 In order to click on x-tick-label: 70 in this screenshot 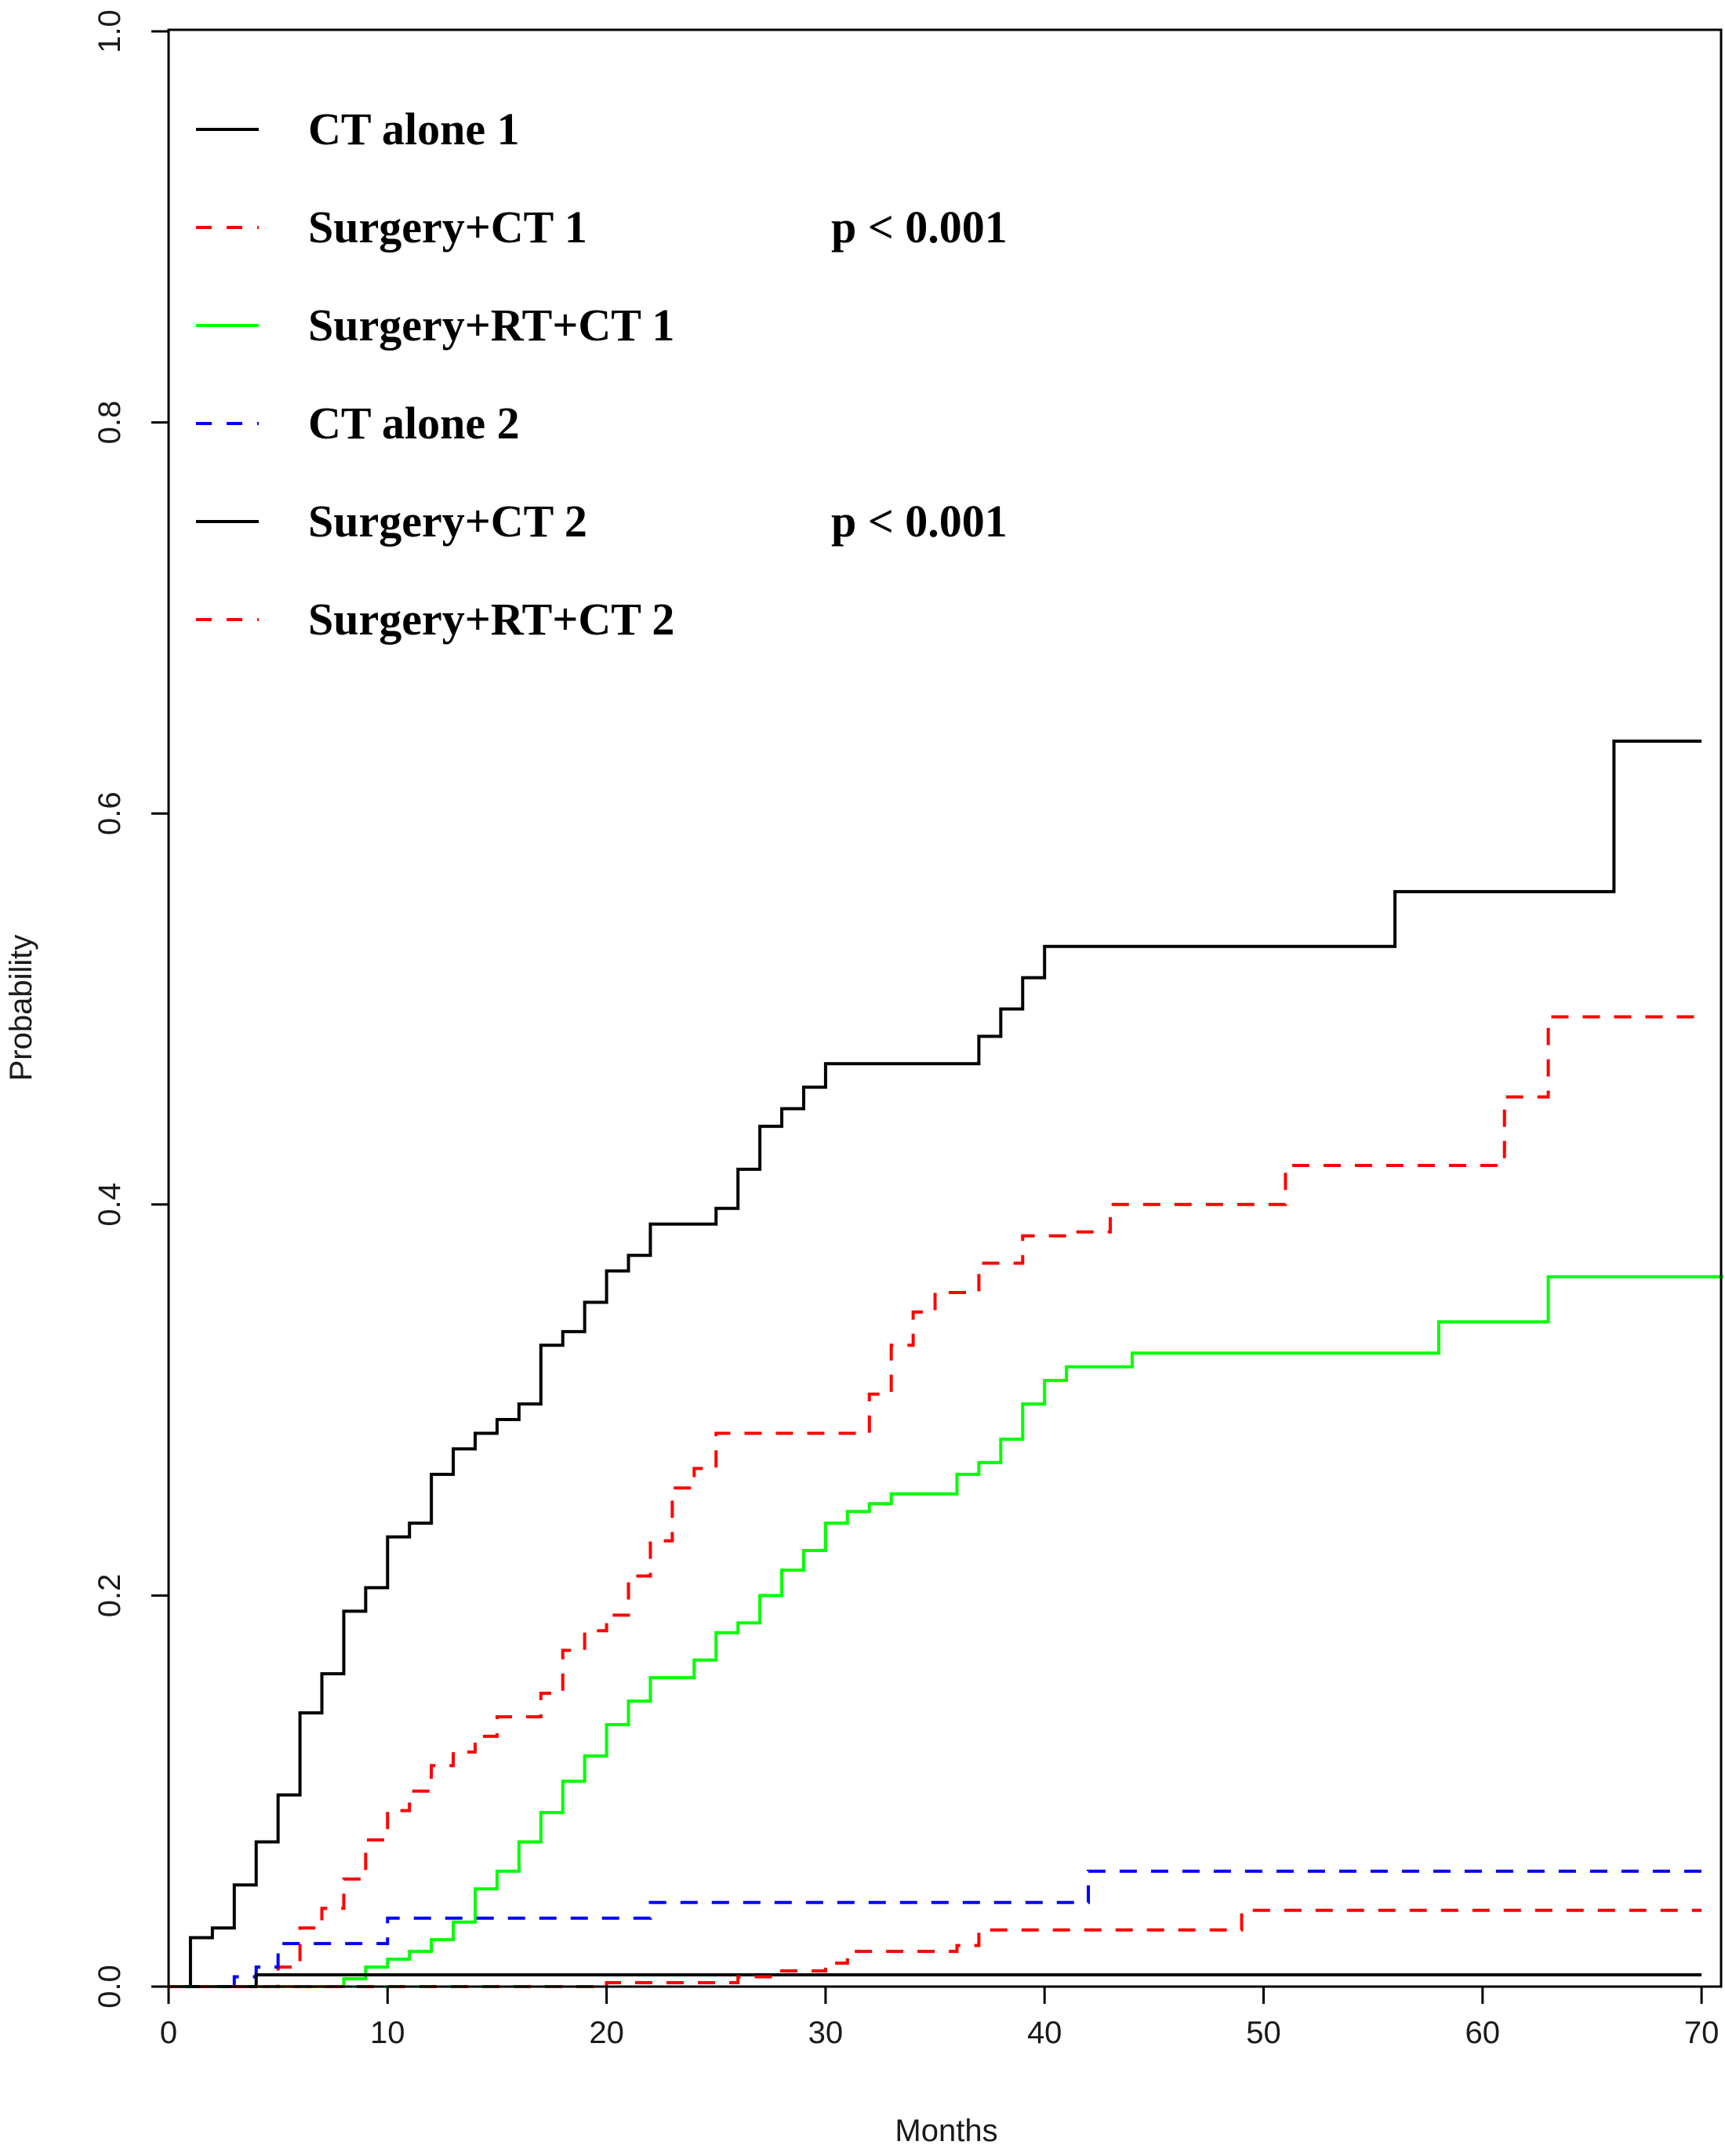, I will do `click(1702, 2033)`.